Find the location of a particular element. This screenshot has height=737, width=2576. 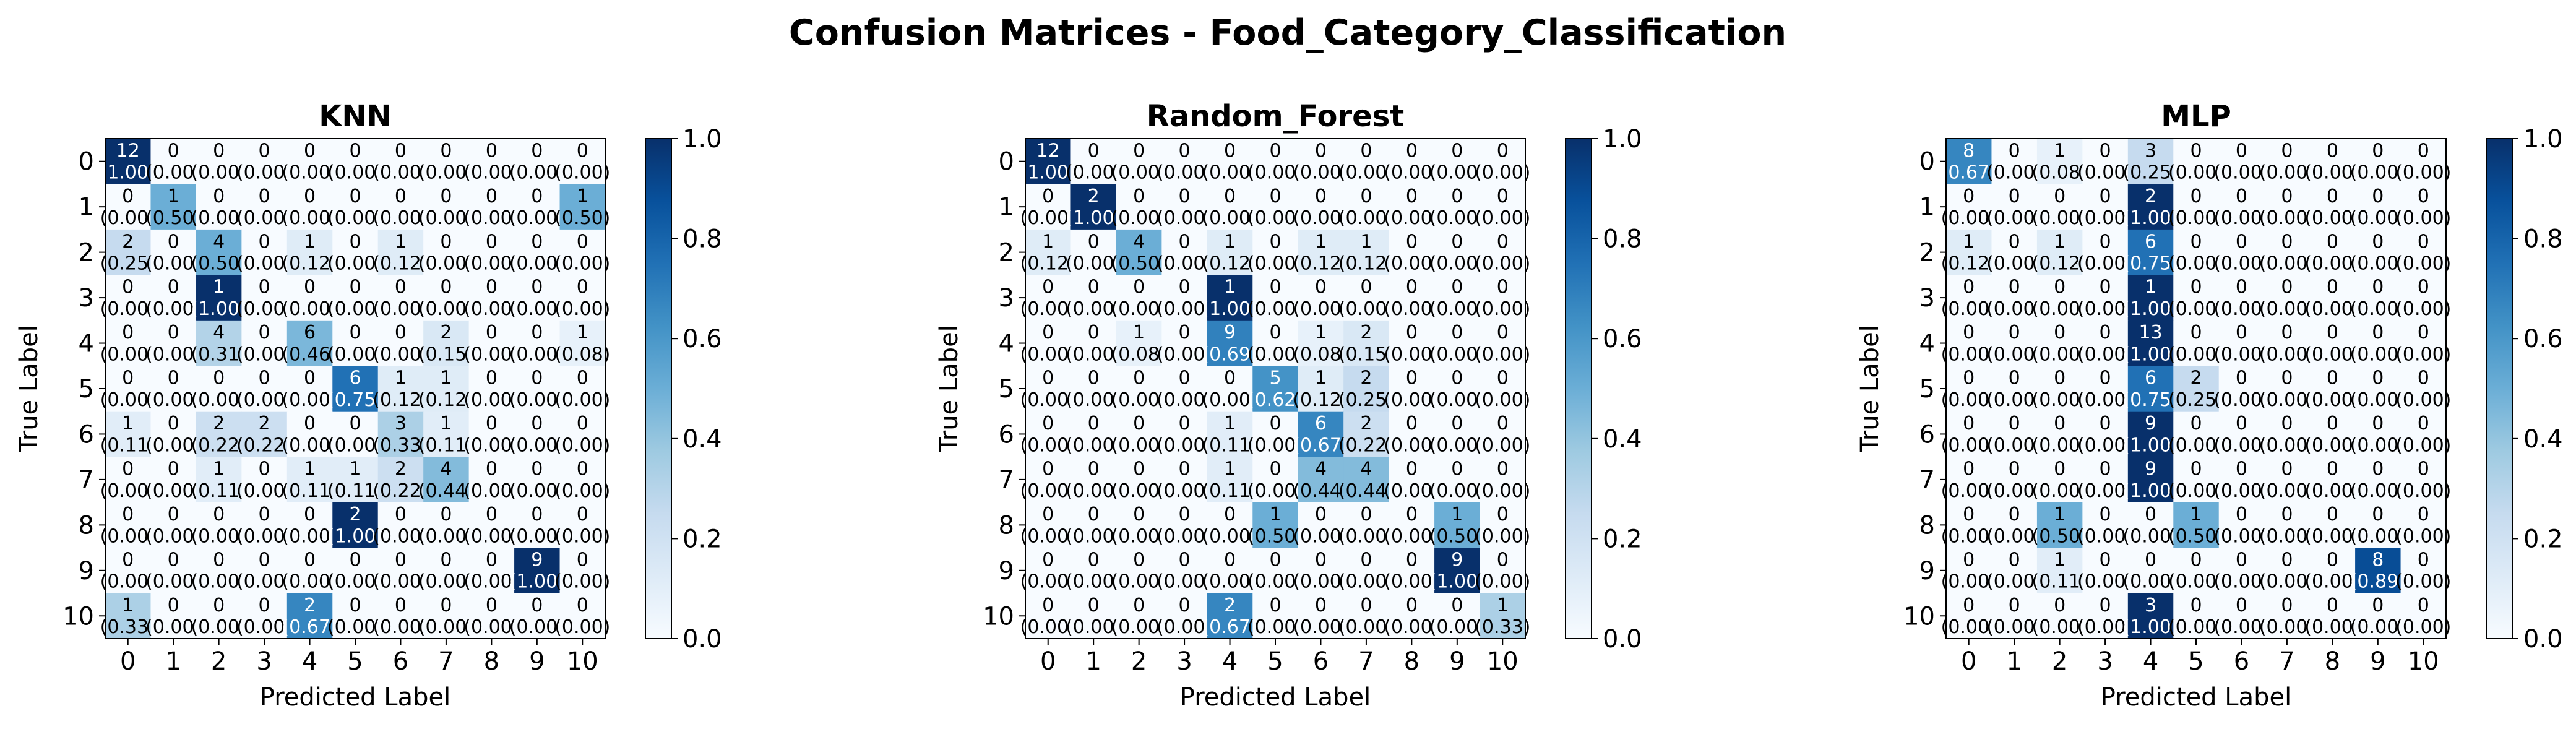

cell-proportion-label: (0.33) is located at coordinates (1502, 627).